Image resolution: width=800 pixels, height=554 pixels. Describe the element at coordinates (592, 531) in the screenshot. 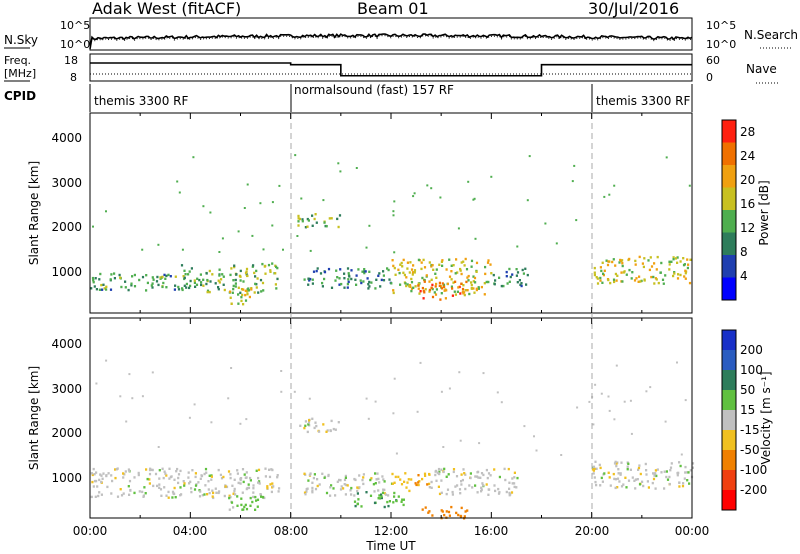

I see `xtick-20: 20:00` at that location.